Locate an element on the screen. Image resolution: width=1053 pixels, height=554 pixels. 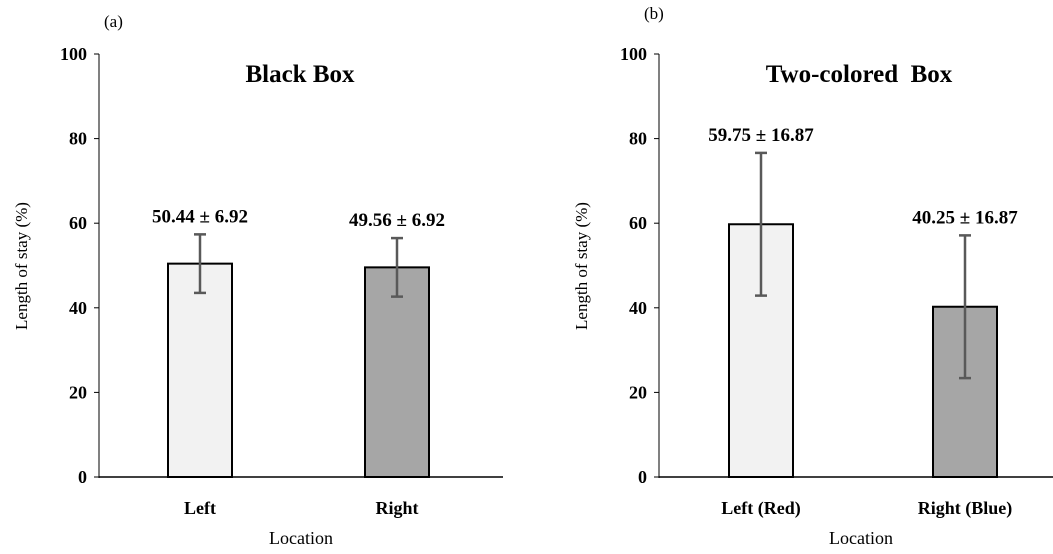
panel-b-title: Two-colored Box is located at coordinates (859, 74).